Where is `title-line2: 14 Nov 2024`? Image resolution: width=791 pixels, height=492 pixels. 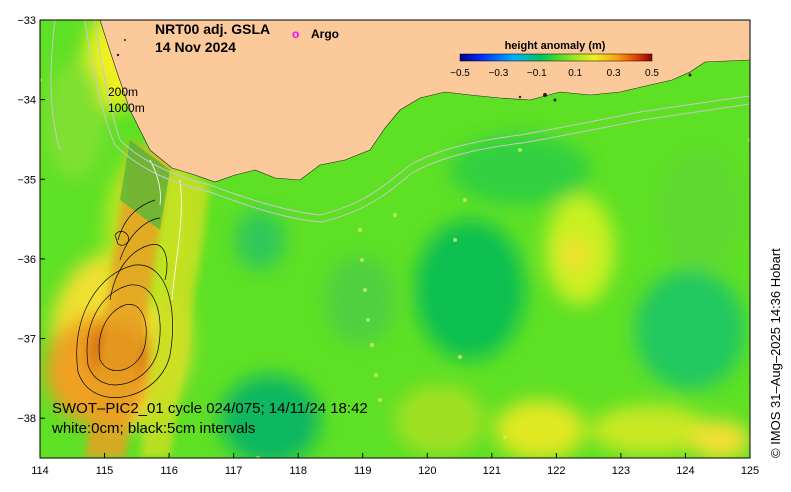 title-line2: 14 Nov 2024 is located at coordinates (195, 47).